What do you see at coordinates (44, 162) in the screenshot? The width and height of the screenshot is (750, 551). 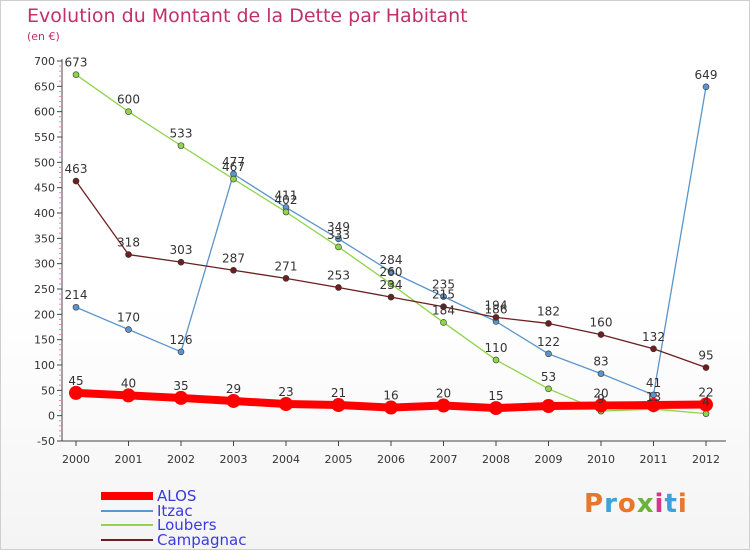 I see `y-tick-label: 500` at bounding box center [44, 162].